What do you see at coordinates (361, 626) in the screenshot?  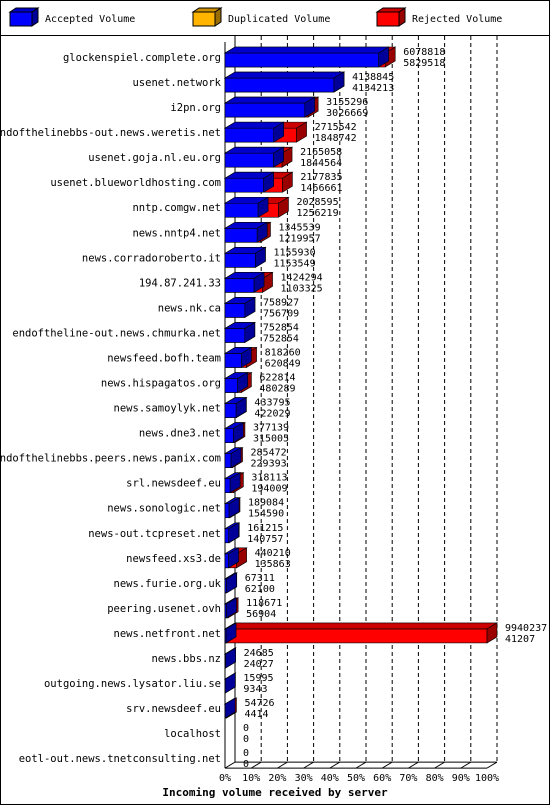 I see `bar-total-top` at bounding box center [361, 626].